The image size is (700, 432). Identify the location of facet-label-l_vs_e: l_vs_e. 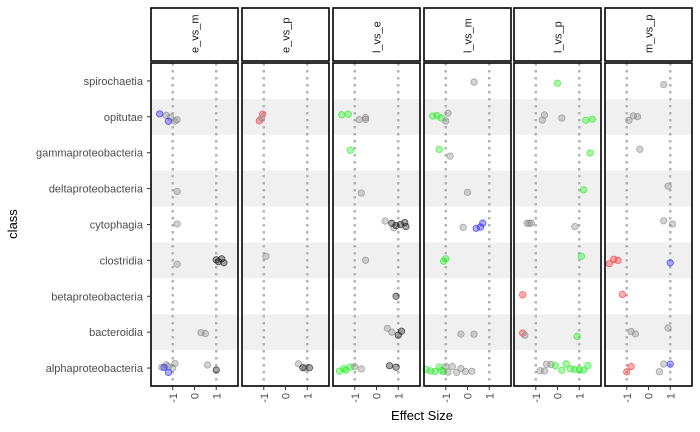
(378, 37).